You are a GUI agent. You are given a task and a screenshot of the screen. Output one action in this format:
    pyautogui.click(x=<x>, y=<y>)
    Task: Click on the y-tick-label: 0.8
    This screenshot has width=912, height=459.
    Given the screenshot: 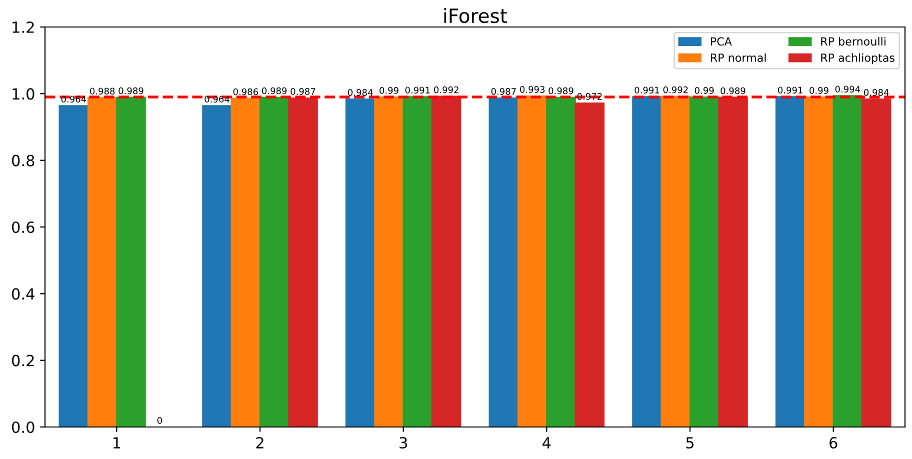 What is the action you would take?
    pyautogui.click(x=23, y=160)
    